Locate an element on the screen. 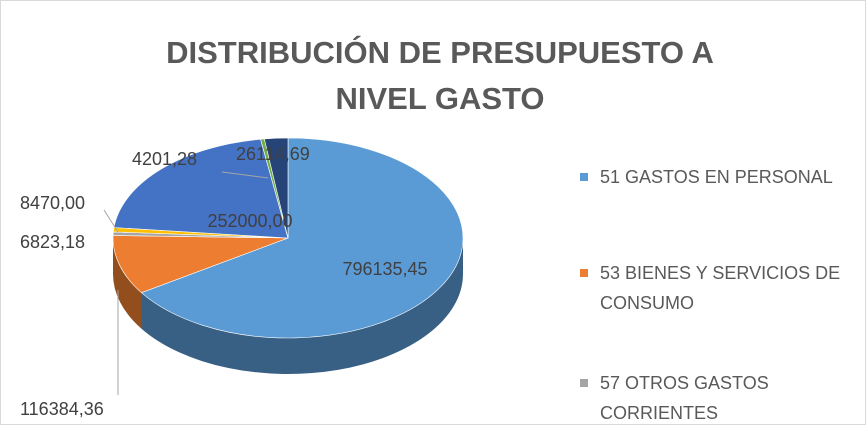  data-label: 4201,28 is located at coordinates (164, 159).